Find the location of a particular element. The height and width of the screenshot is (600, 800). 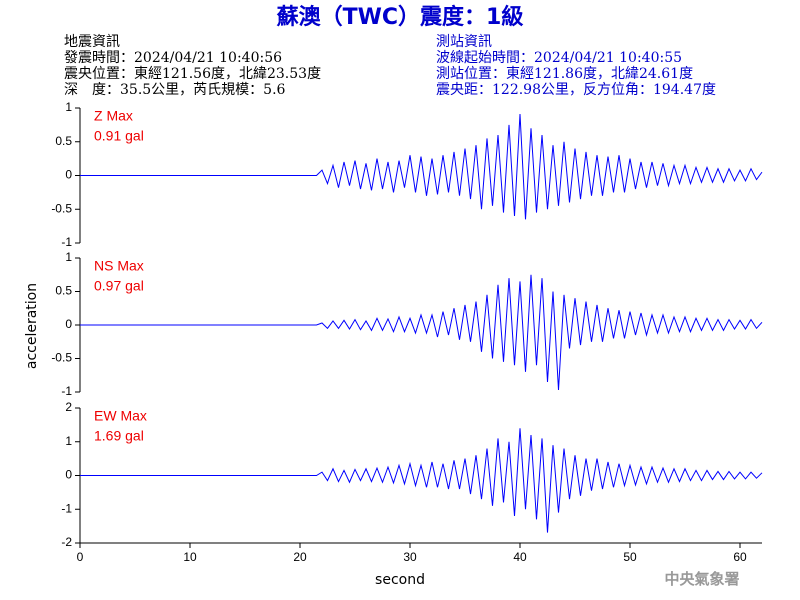

event-info: 地震資訊 is located at coordinates (92, 42).